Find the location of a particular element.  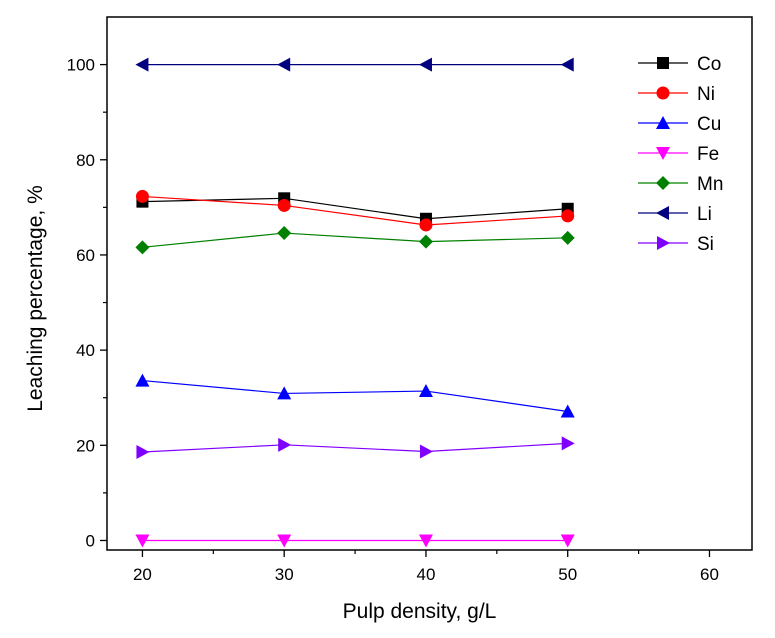

x-axis-title: Pulp density, g/L is located at coordinates (420, 611).